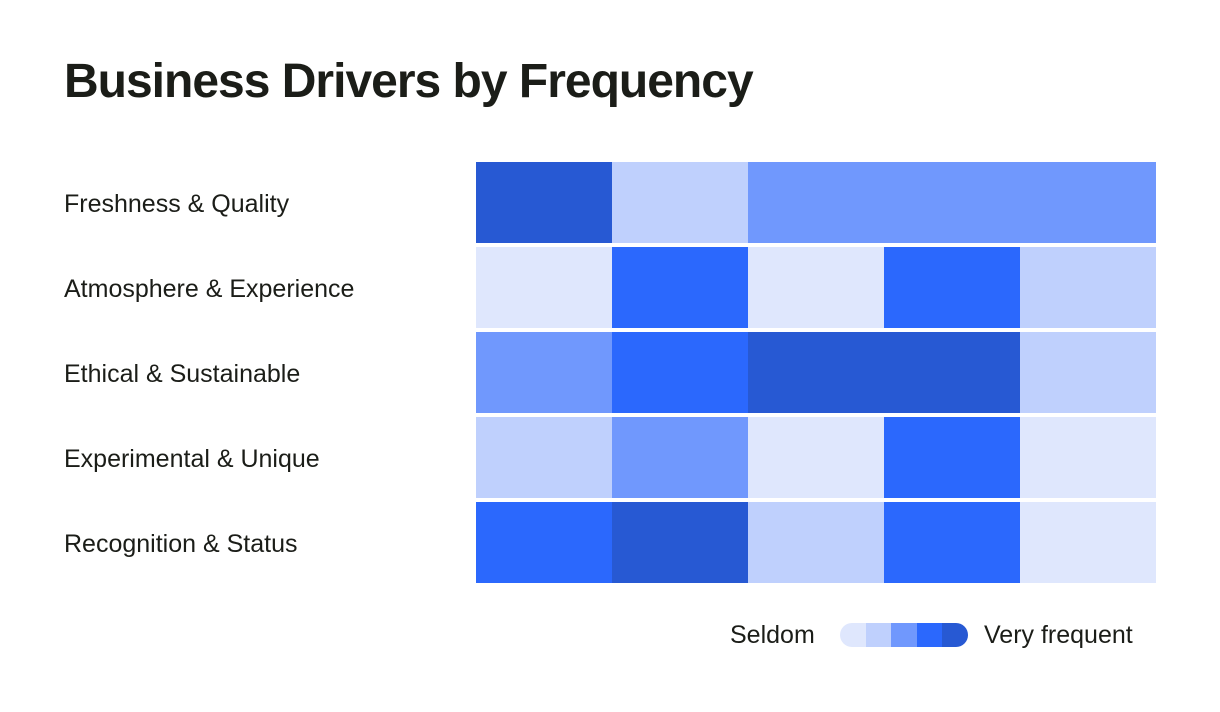 This screenshot has height=712, width=1220. Describe the element at coordinates (772, 635) in the screenshot. I see `legend-low-label: Seldom` at that location.